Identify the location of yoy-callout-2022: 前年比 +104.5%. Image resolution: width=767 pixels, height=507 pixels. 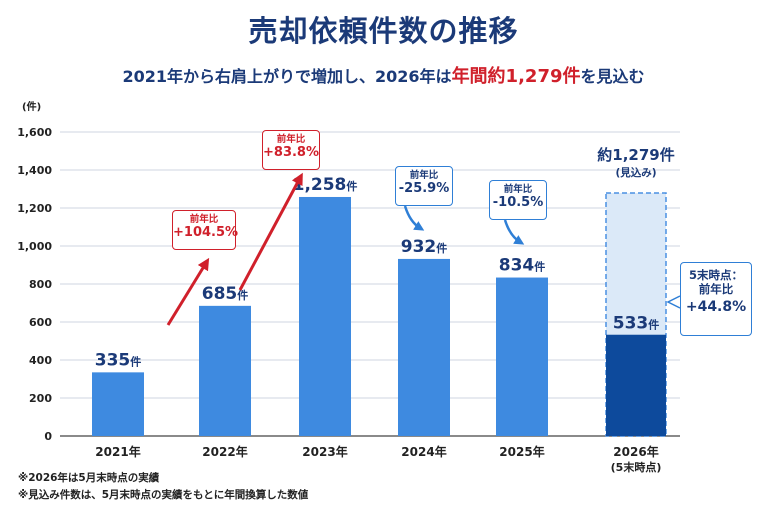
(205, 230).